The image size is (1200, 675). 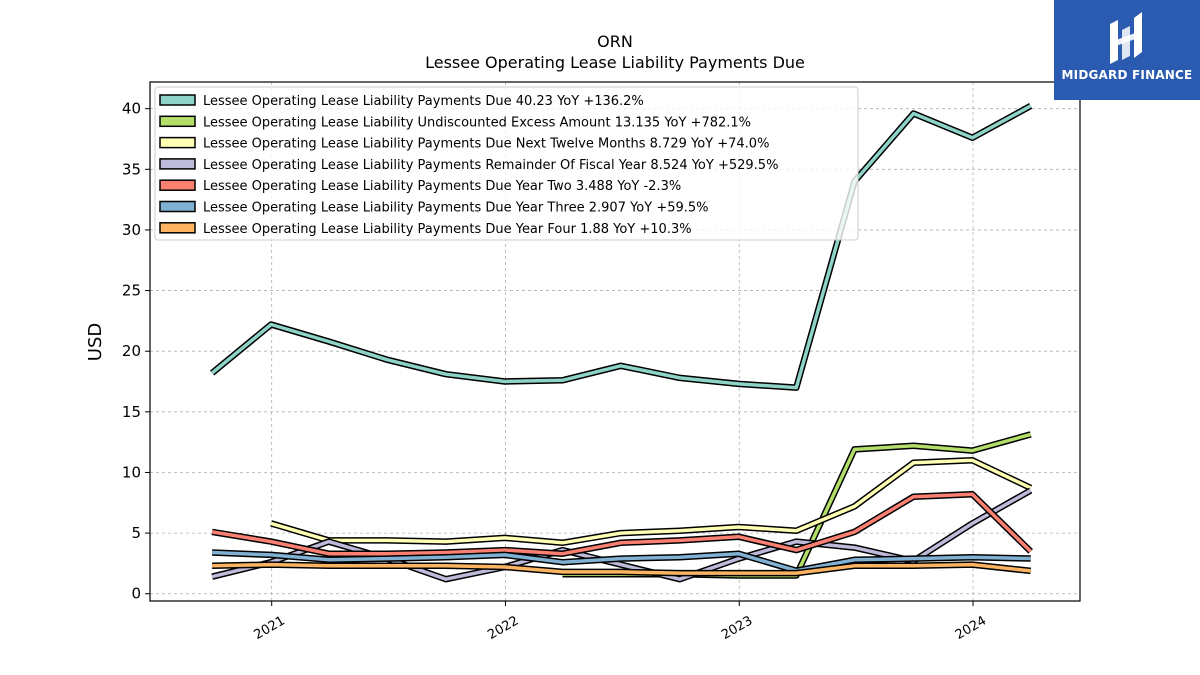 What do you see at coordinates (136, 594) in the screenshot?
I see `y-tick-label: 0` at bounding box center [136, 594].